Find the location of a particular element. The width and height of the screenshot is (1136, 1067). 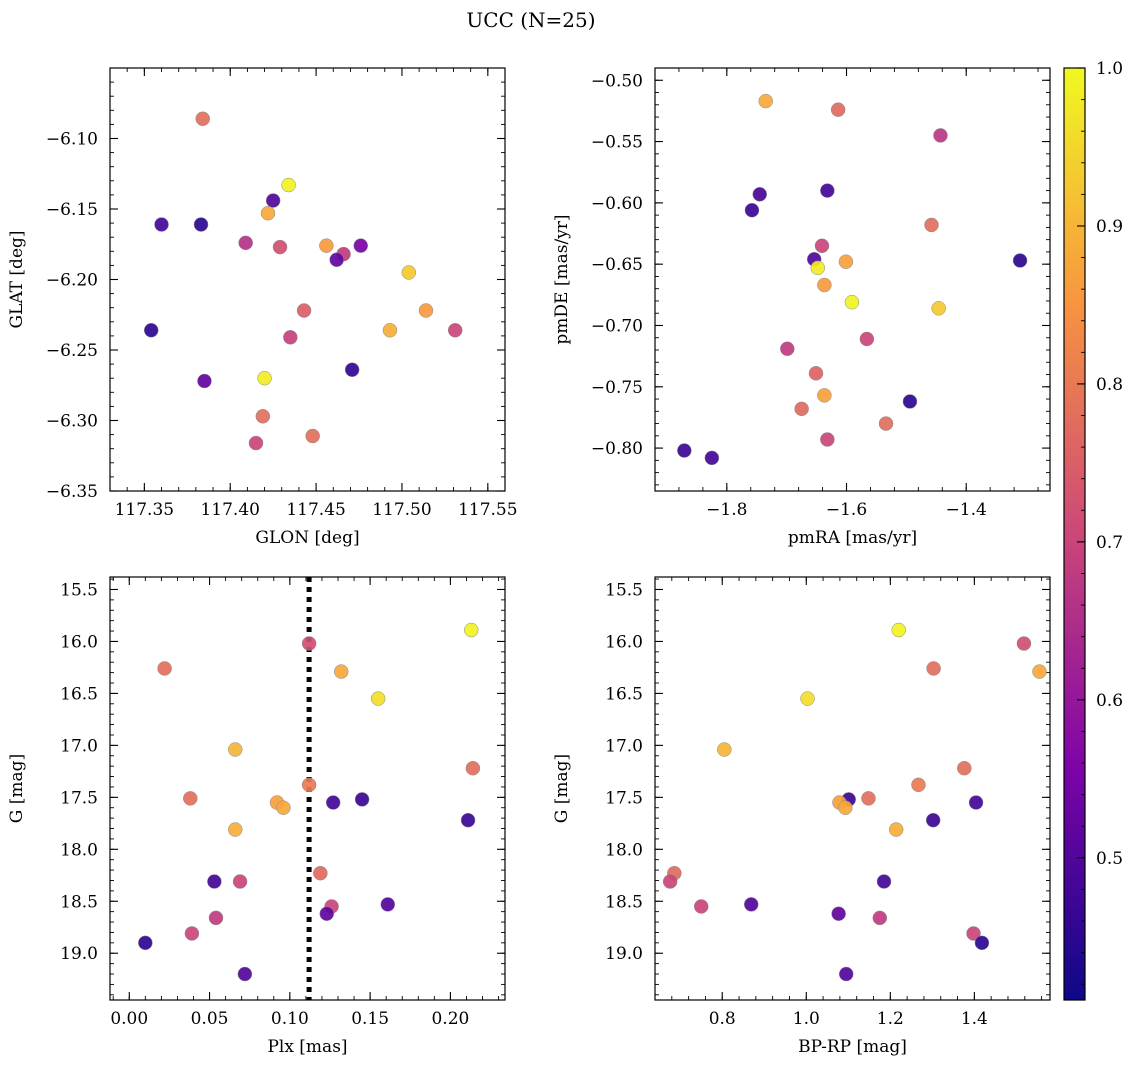

y-tick-label: −0.50 is located at coordinates (617, 81).